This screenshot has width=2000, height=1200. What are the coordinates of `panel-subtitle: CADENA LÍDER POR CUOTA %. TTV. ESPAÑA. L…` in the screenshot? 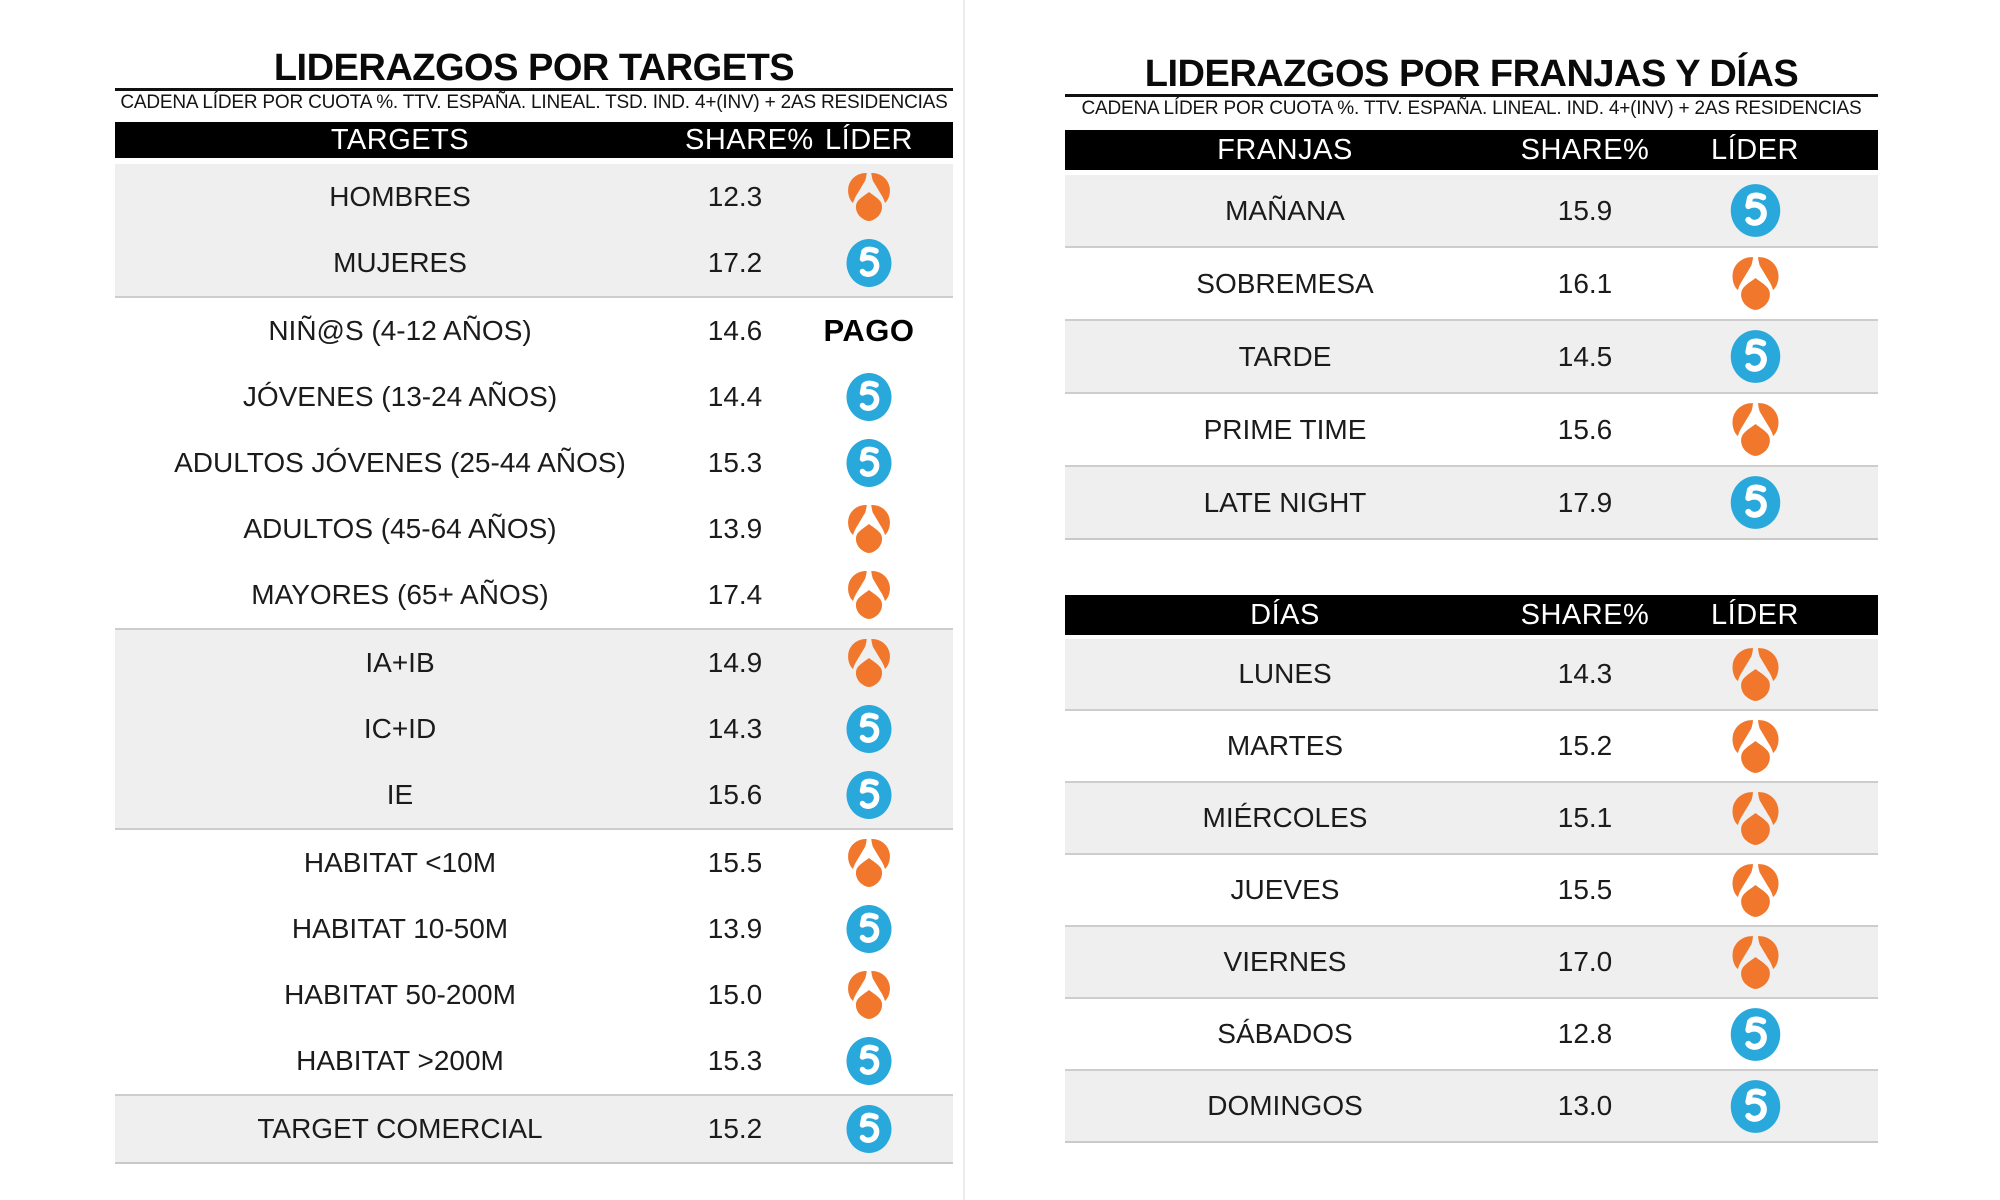 It's located at (1471, 108).